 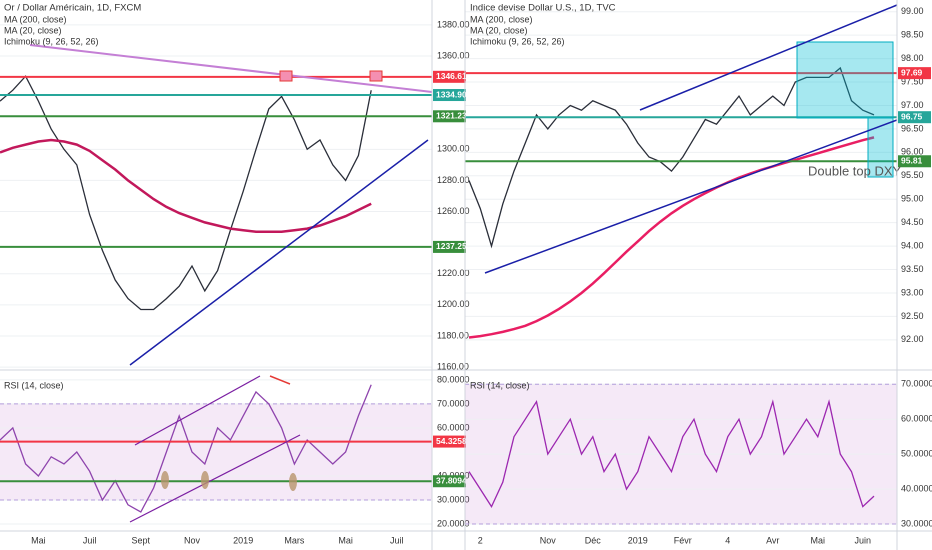 I want to click on y-tick-label: 1220.00, so click(x=453, y=273).